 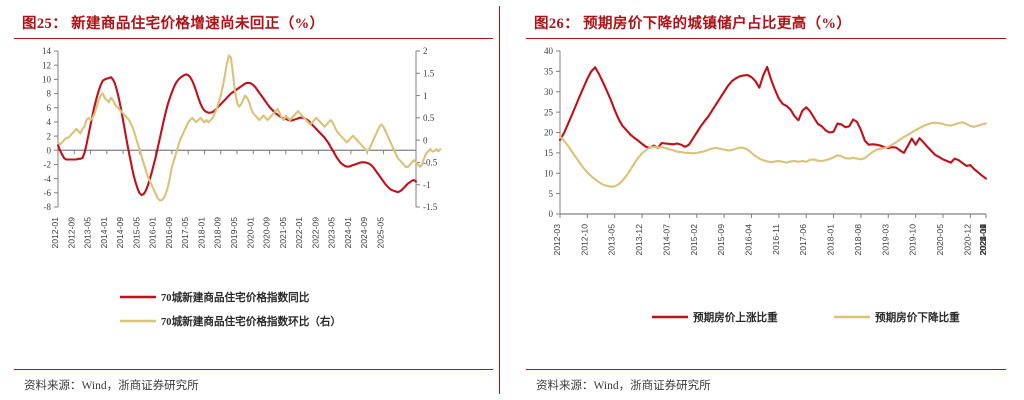 I want to click on legend-label: 预期房价上涨比重, so click(x=735, y=317).